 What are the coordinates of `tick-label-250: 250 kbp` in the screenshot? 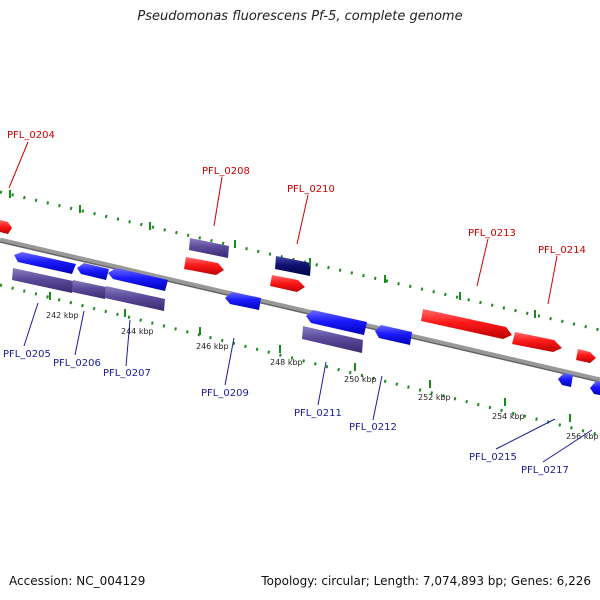 It's located at (360, 379).